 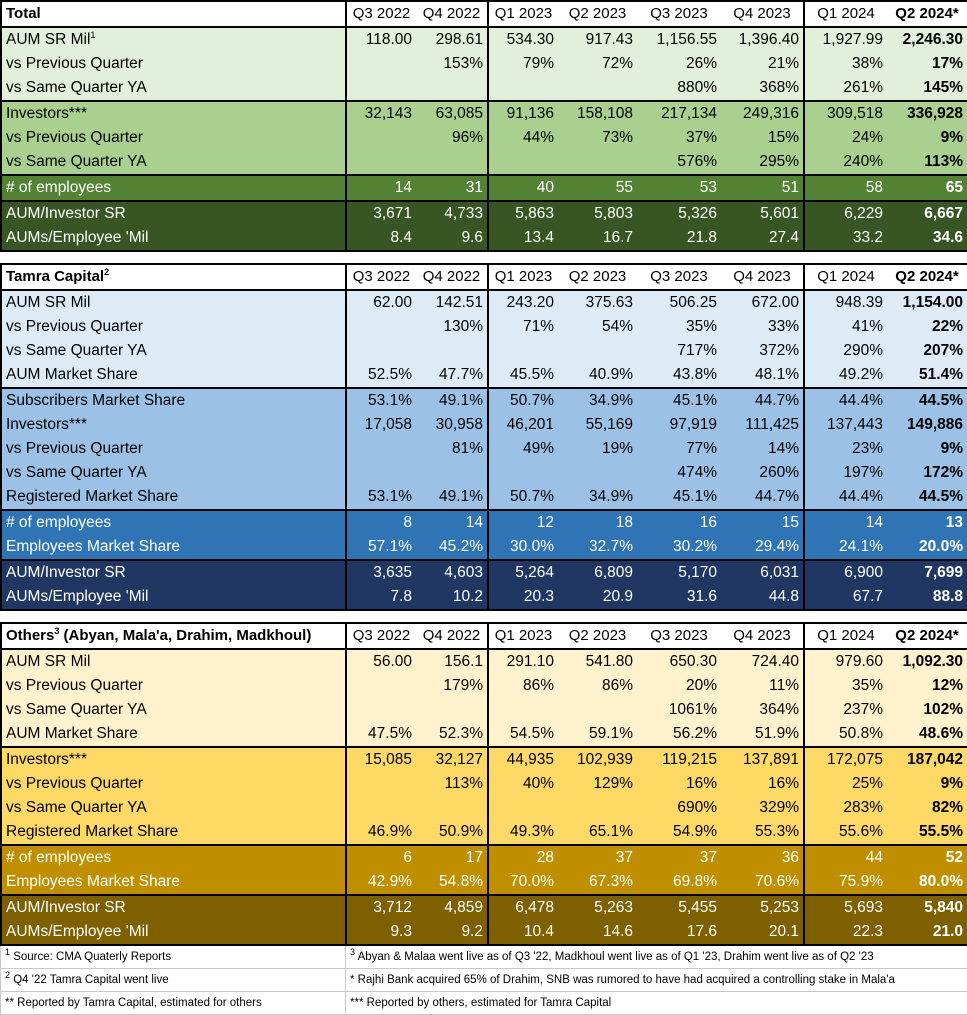 I want to click on table-cell: 10.2, so click(x=452, y=597).